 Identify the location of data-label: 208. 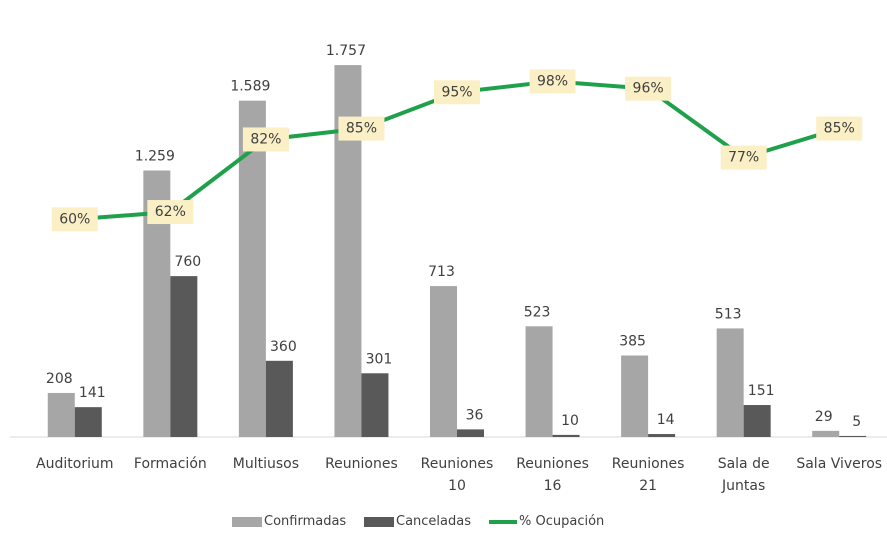
(59, 379).